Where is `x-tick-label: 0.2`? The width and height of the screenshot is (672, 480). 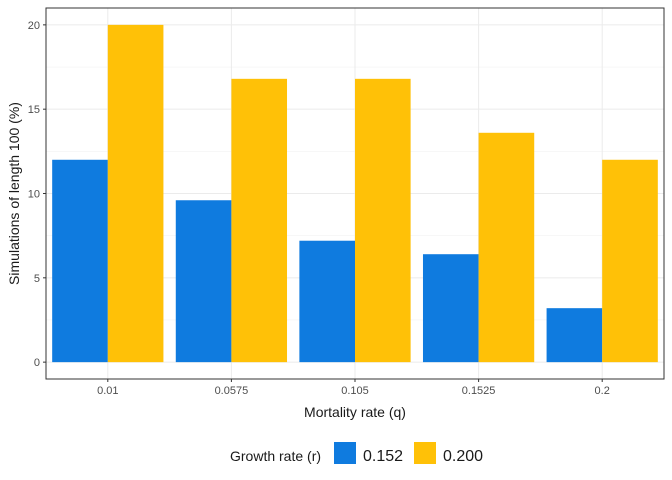
x-tick-label: 0.2 is located at coordinates (602, 391).